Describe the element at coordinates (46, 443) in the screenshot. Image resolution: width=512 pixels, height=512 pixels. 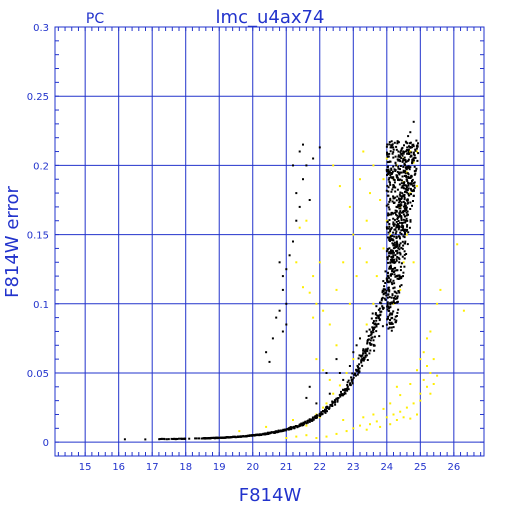
I see `y-tick-label: 0` at that location.